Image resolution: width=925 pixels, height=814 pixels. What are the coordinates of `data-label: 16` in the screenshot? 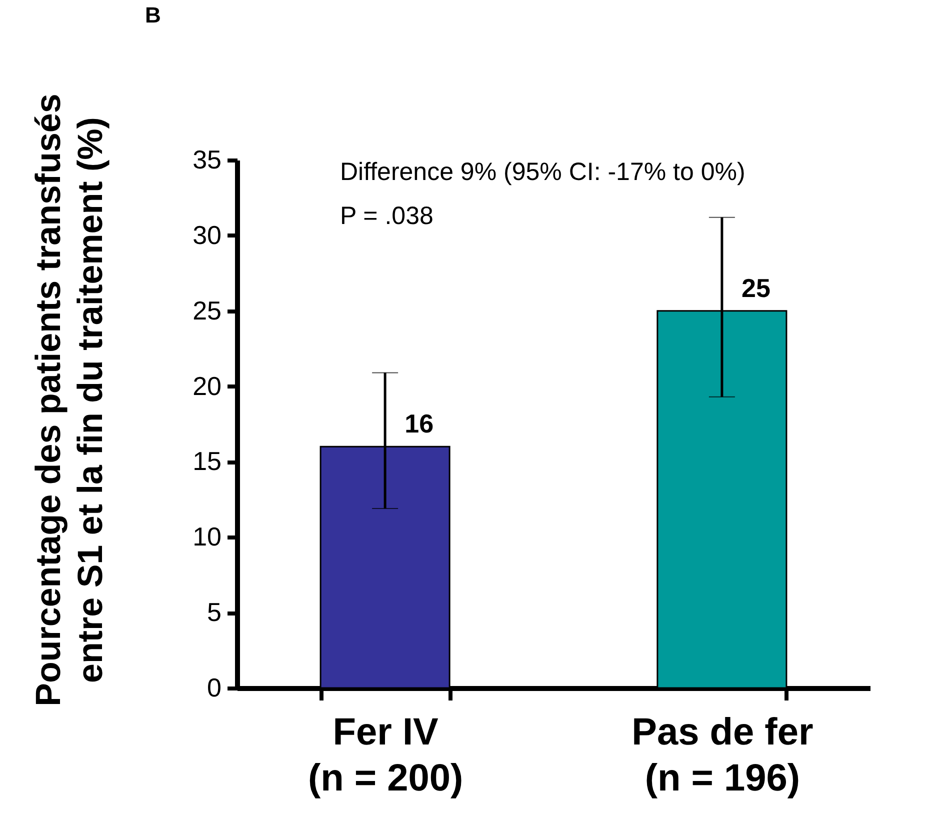 It's located at (419, 423).